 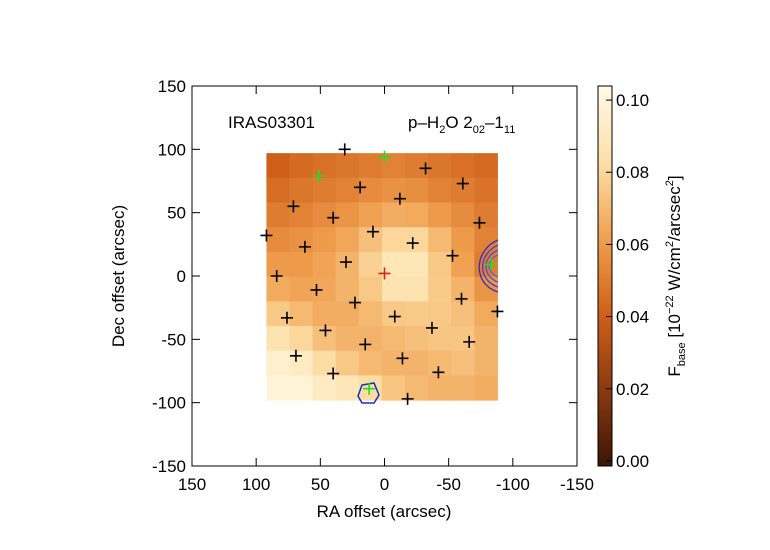 What do you see at coordinates (320, 484) in the screenshot?
I see `x-tick-label: 50` at bounding box center [320, 484].